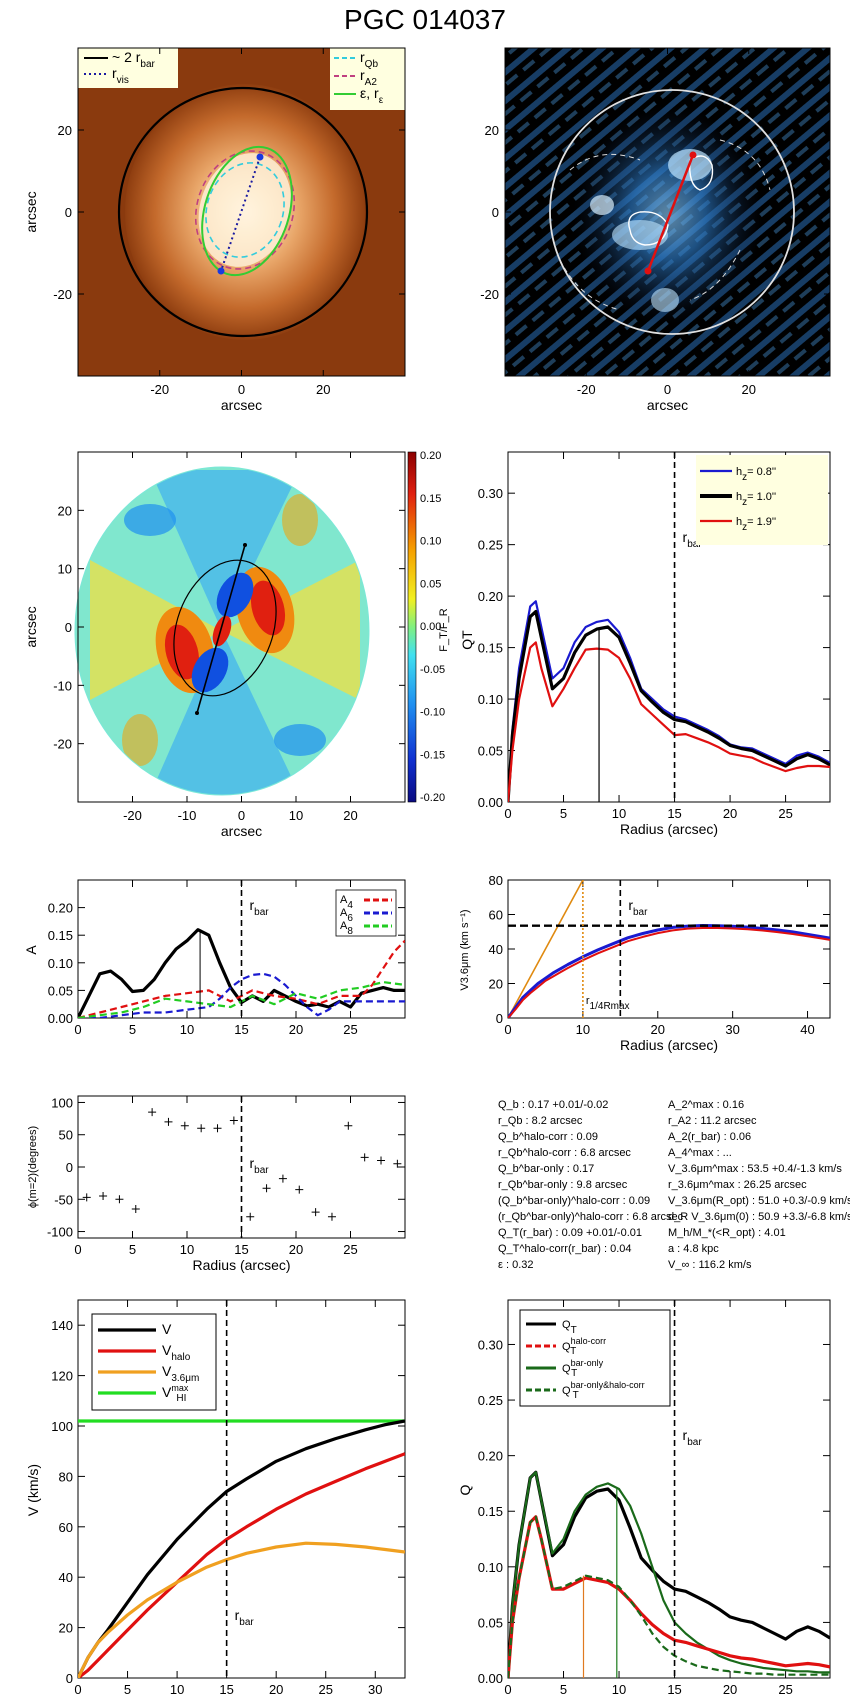 The width and height of the screenshot is (850, 1700). I want to click on rvis-end-marker, so click(260, 157).